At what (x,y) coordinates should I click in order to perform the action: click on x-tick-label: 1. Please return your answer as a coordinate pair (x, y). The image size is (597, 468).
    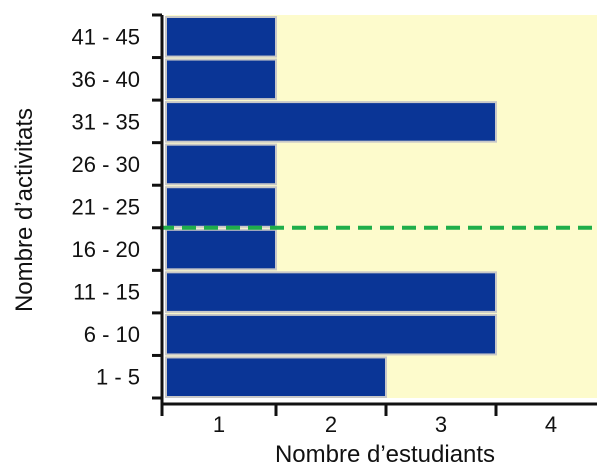
    Looking at the image, I should click on (219, 424).